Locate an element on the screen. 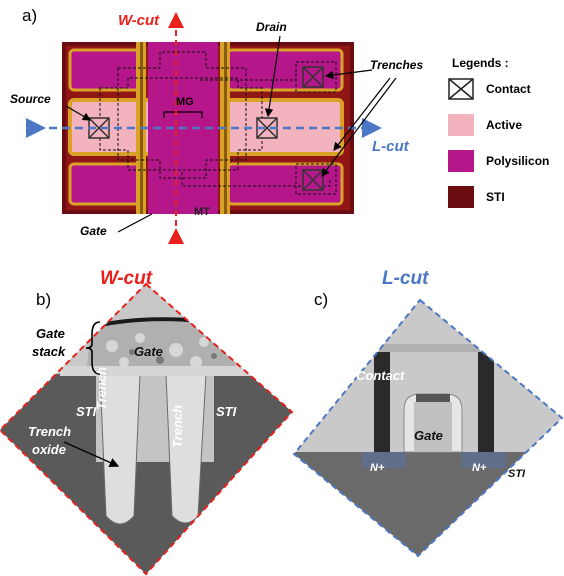 The width and height of the screenshot is (564, 576). trenches-label: Trenches is located at coordinates (397, 65).